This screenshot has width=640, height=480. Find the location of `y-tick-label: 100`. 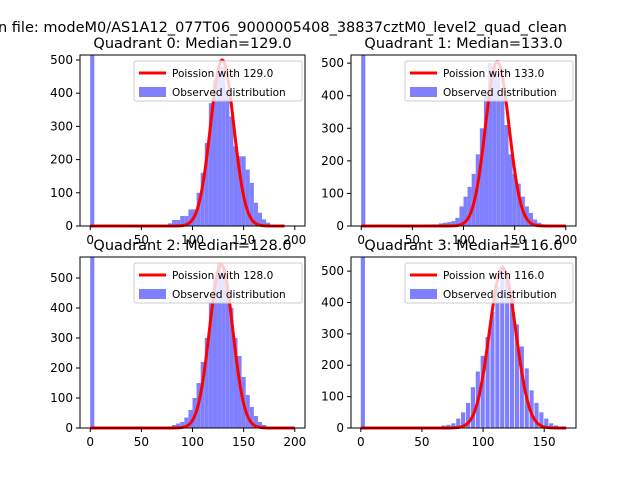

y-tick-label: 100 is located at coordinates (61, 398).